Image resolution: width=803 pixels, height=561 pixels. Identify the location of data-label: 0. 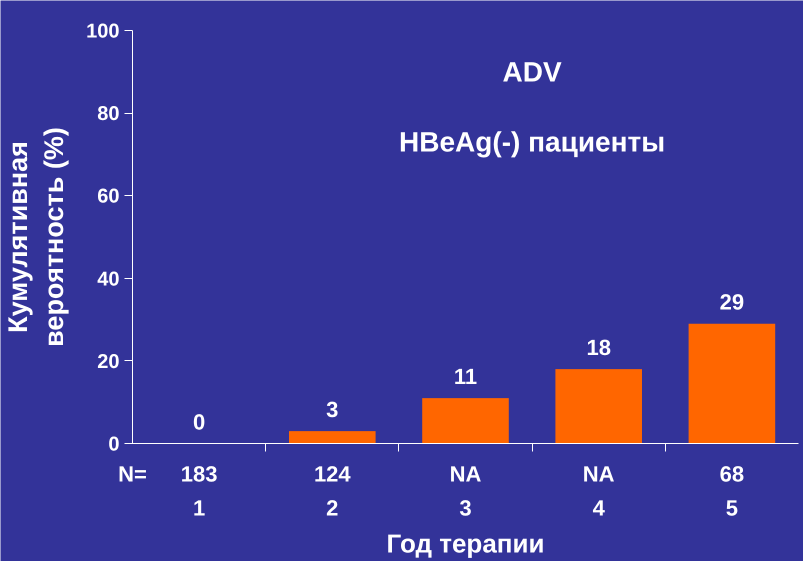
(199, 422).